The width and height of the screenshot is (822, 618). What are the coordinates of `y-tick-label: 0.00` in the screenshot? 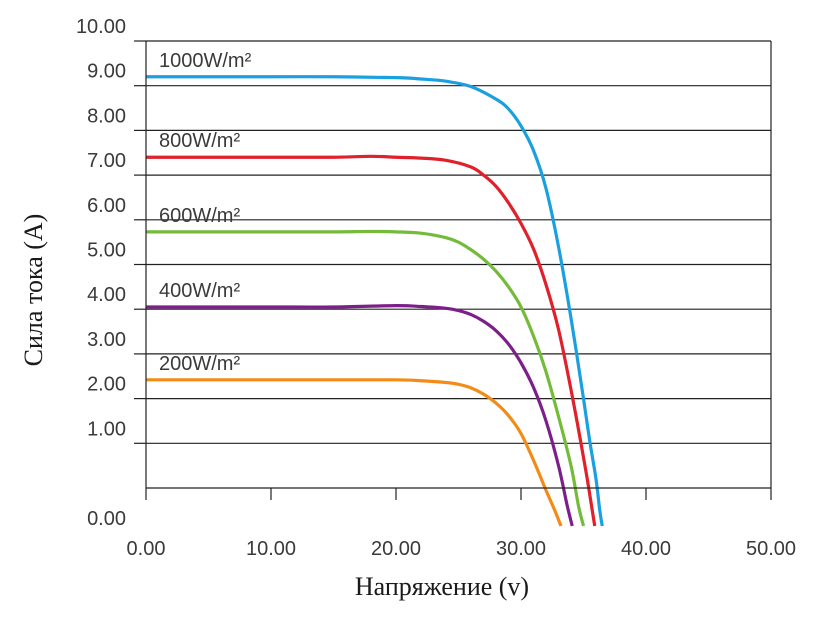 It's located at (106, 519).